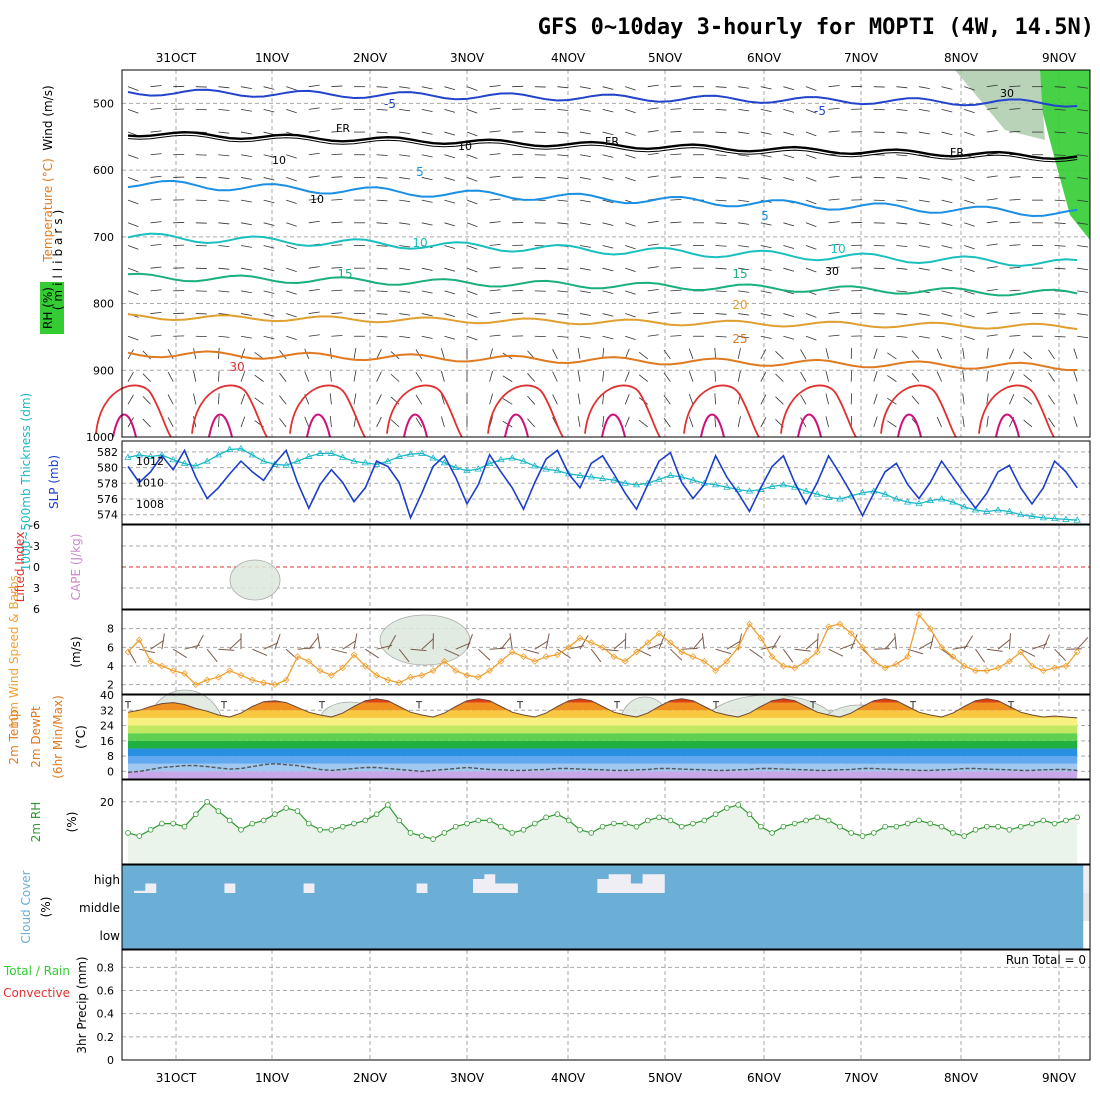 This screenshot has width=1100, height=1100. What do you see at coordinates (764, 1078) in the screenshot?
I see `date-label-bottom: 6NOV` at bounding box center [764, 1078].